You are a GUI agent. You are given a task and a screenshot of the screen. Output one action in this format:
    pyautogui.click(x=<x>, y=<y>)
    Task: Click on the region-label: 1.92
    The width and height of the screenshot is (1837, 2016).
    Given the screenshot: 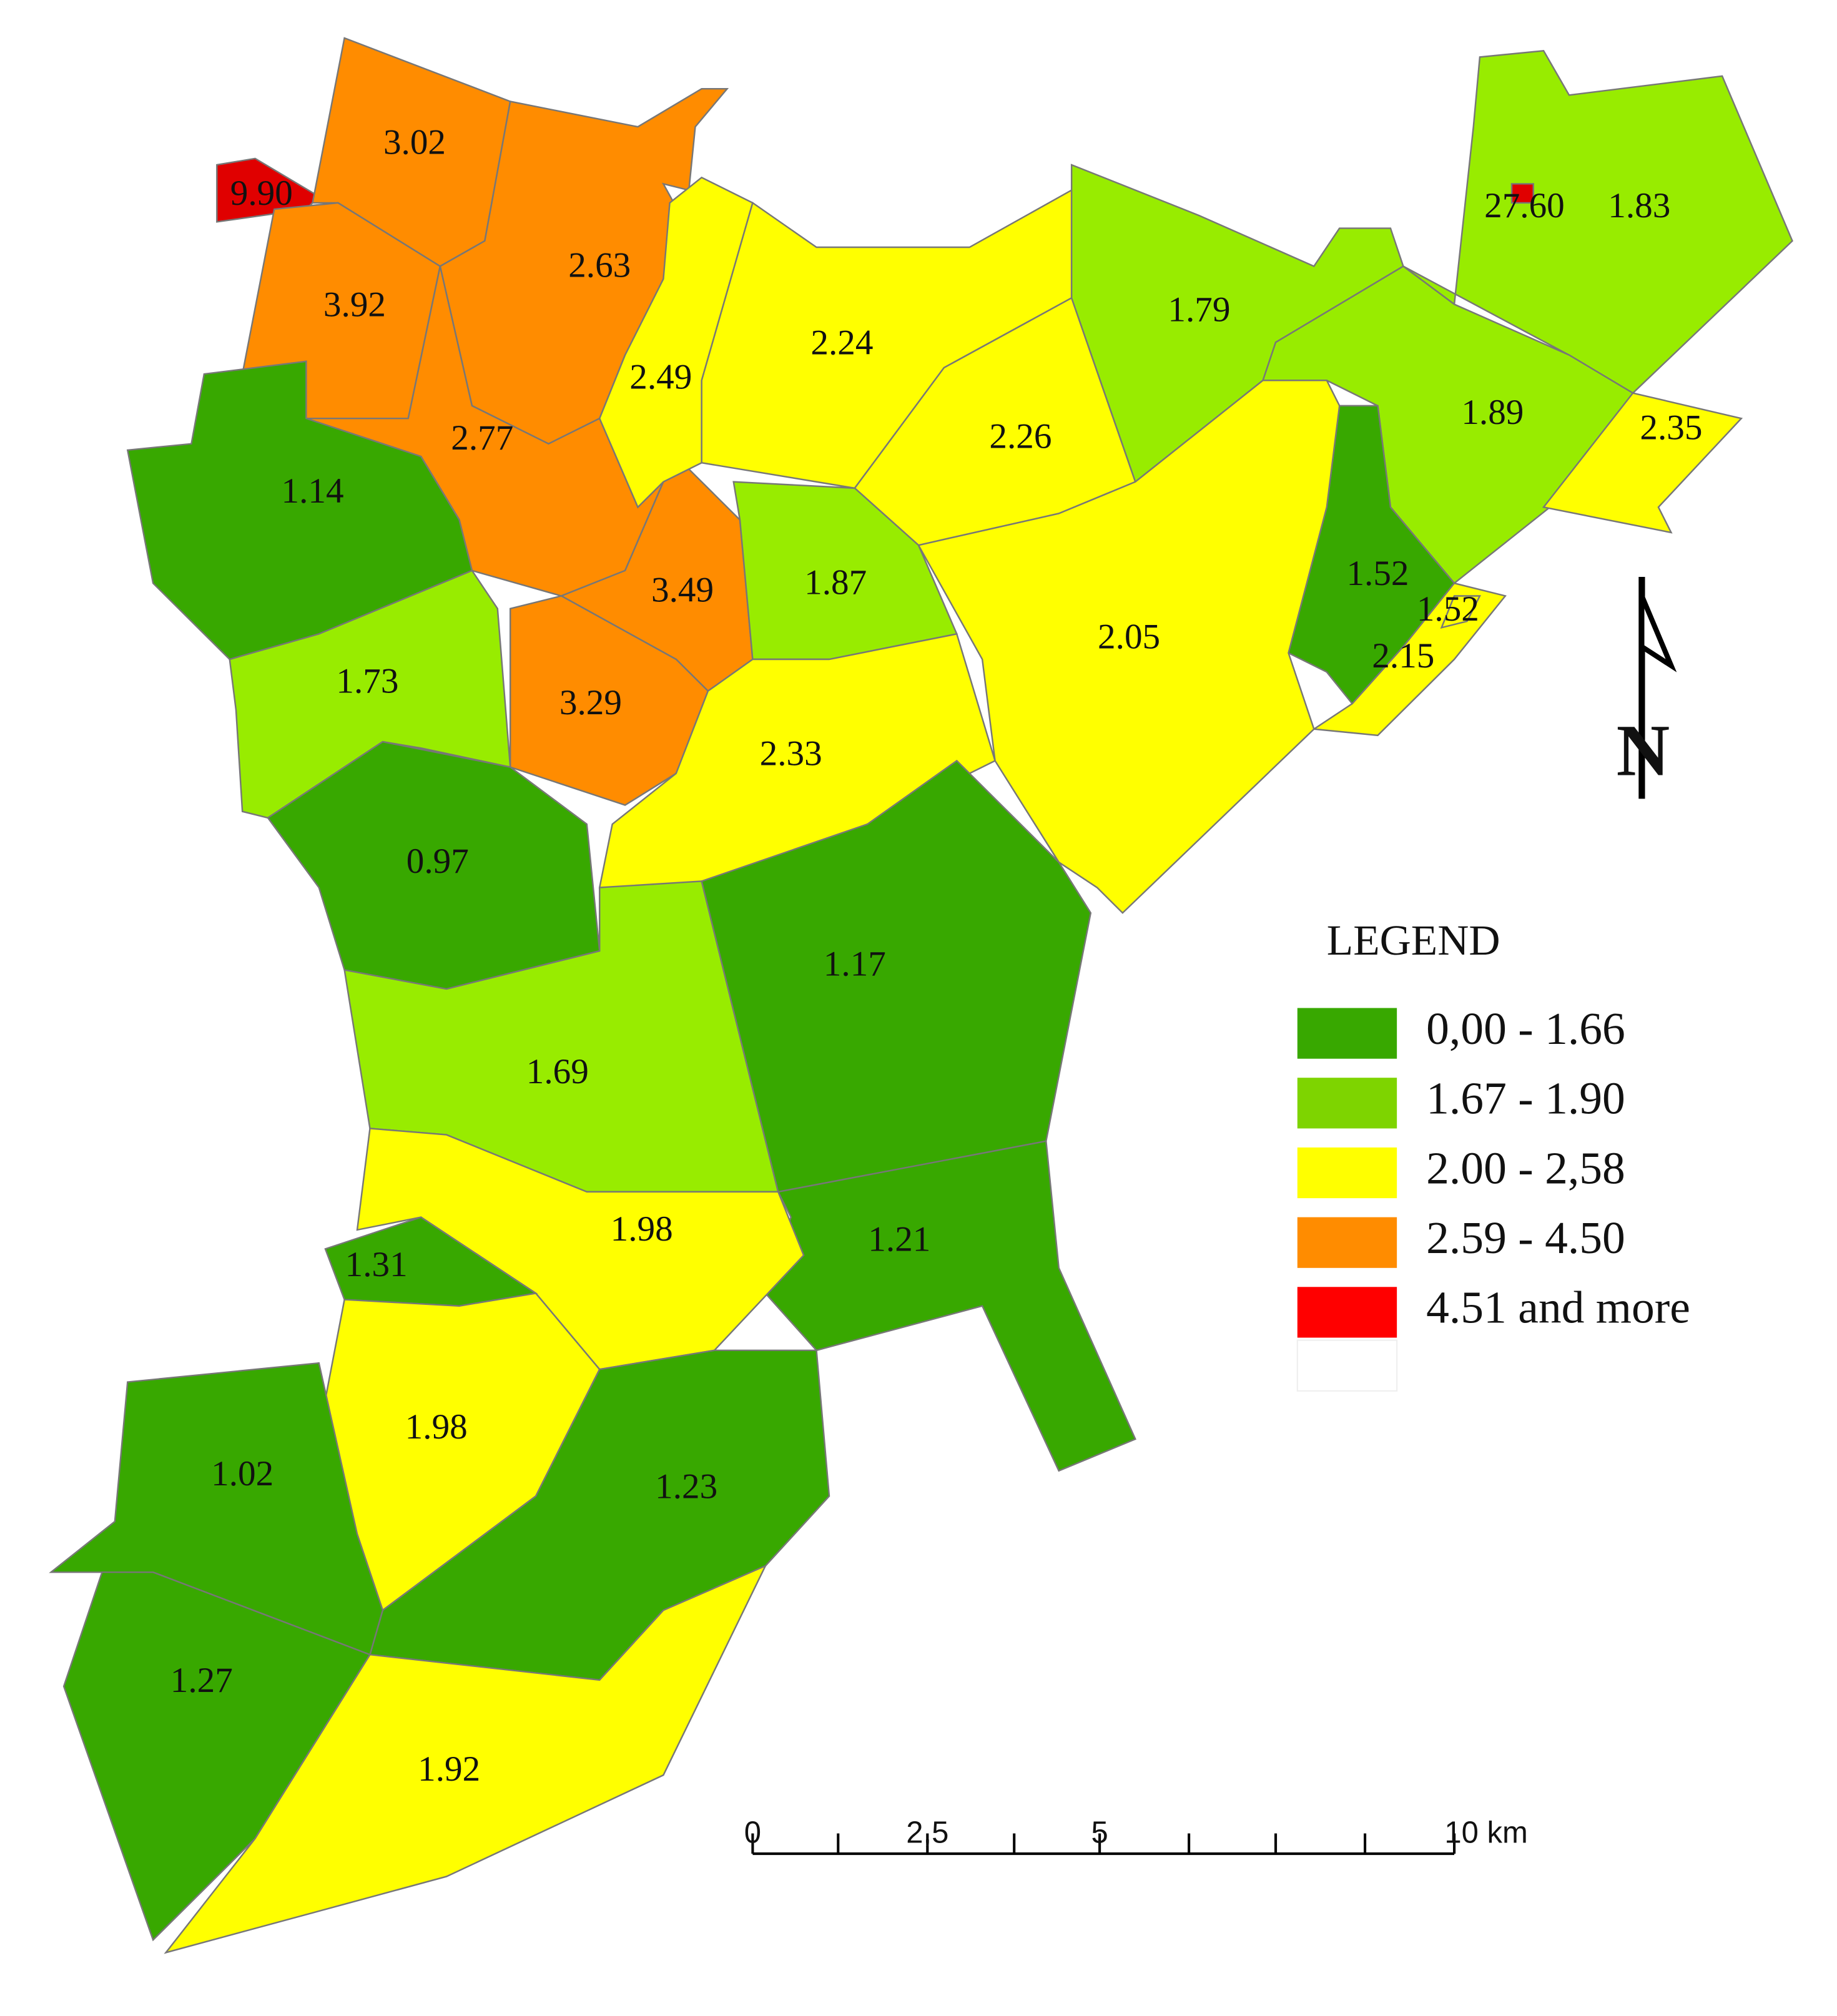 What is the action you would take?
    pyautogui.click(x=449, y=1769)
    